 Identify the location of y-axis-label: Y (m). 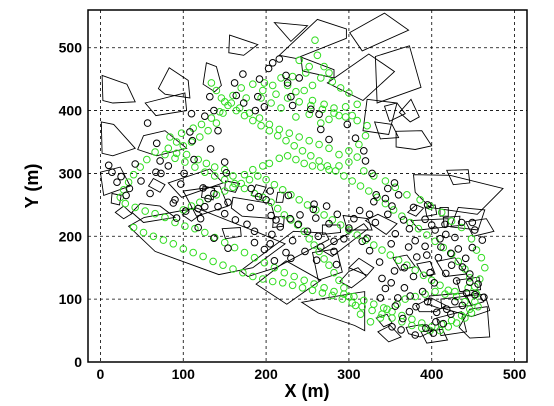
(32, 186).